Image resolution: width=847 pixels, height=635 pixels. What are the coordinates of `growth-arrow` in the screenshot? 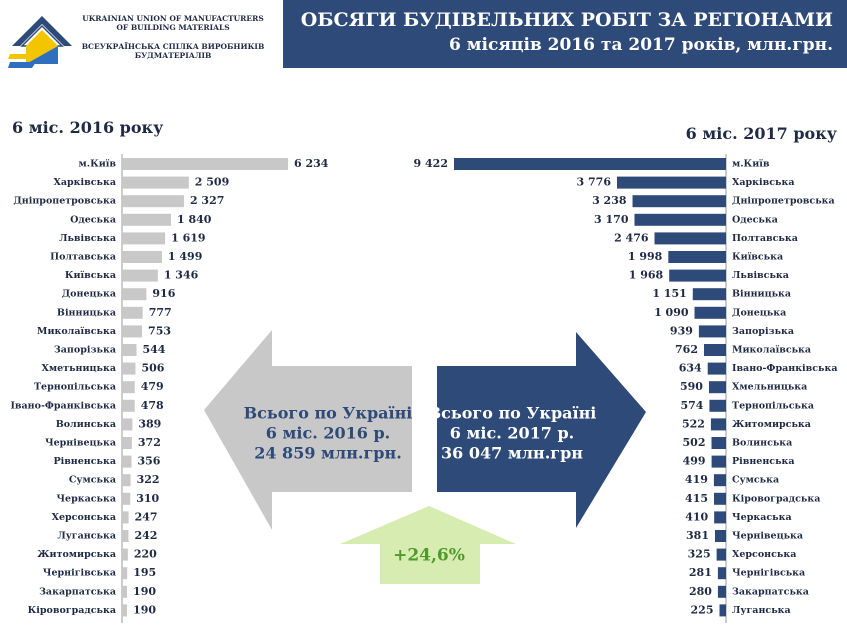 It's located at (428, 545).